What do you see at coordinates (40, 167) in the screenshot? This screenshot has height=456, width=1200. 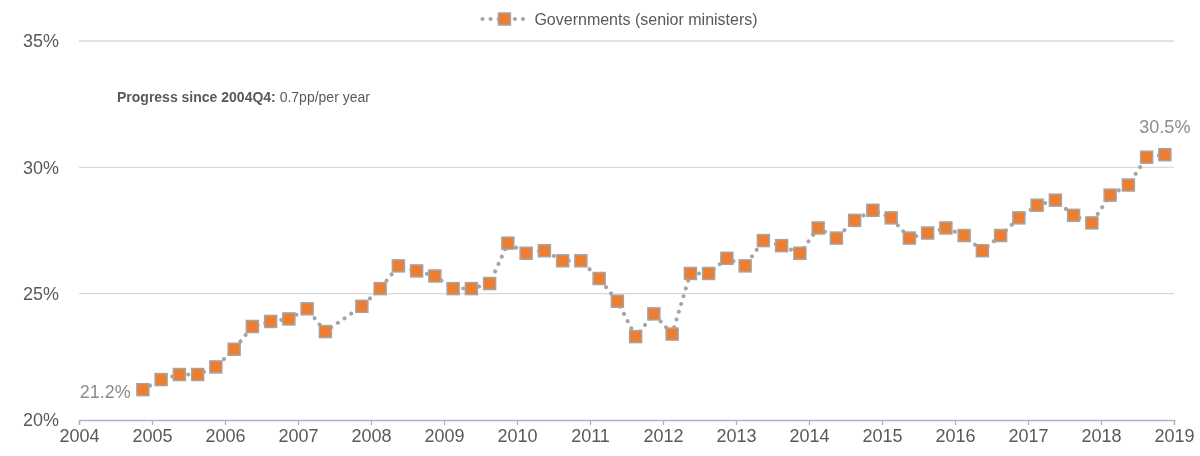 I see `y-tick-label: 30%` at bounding box center [40, 167].